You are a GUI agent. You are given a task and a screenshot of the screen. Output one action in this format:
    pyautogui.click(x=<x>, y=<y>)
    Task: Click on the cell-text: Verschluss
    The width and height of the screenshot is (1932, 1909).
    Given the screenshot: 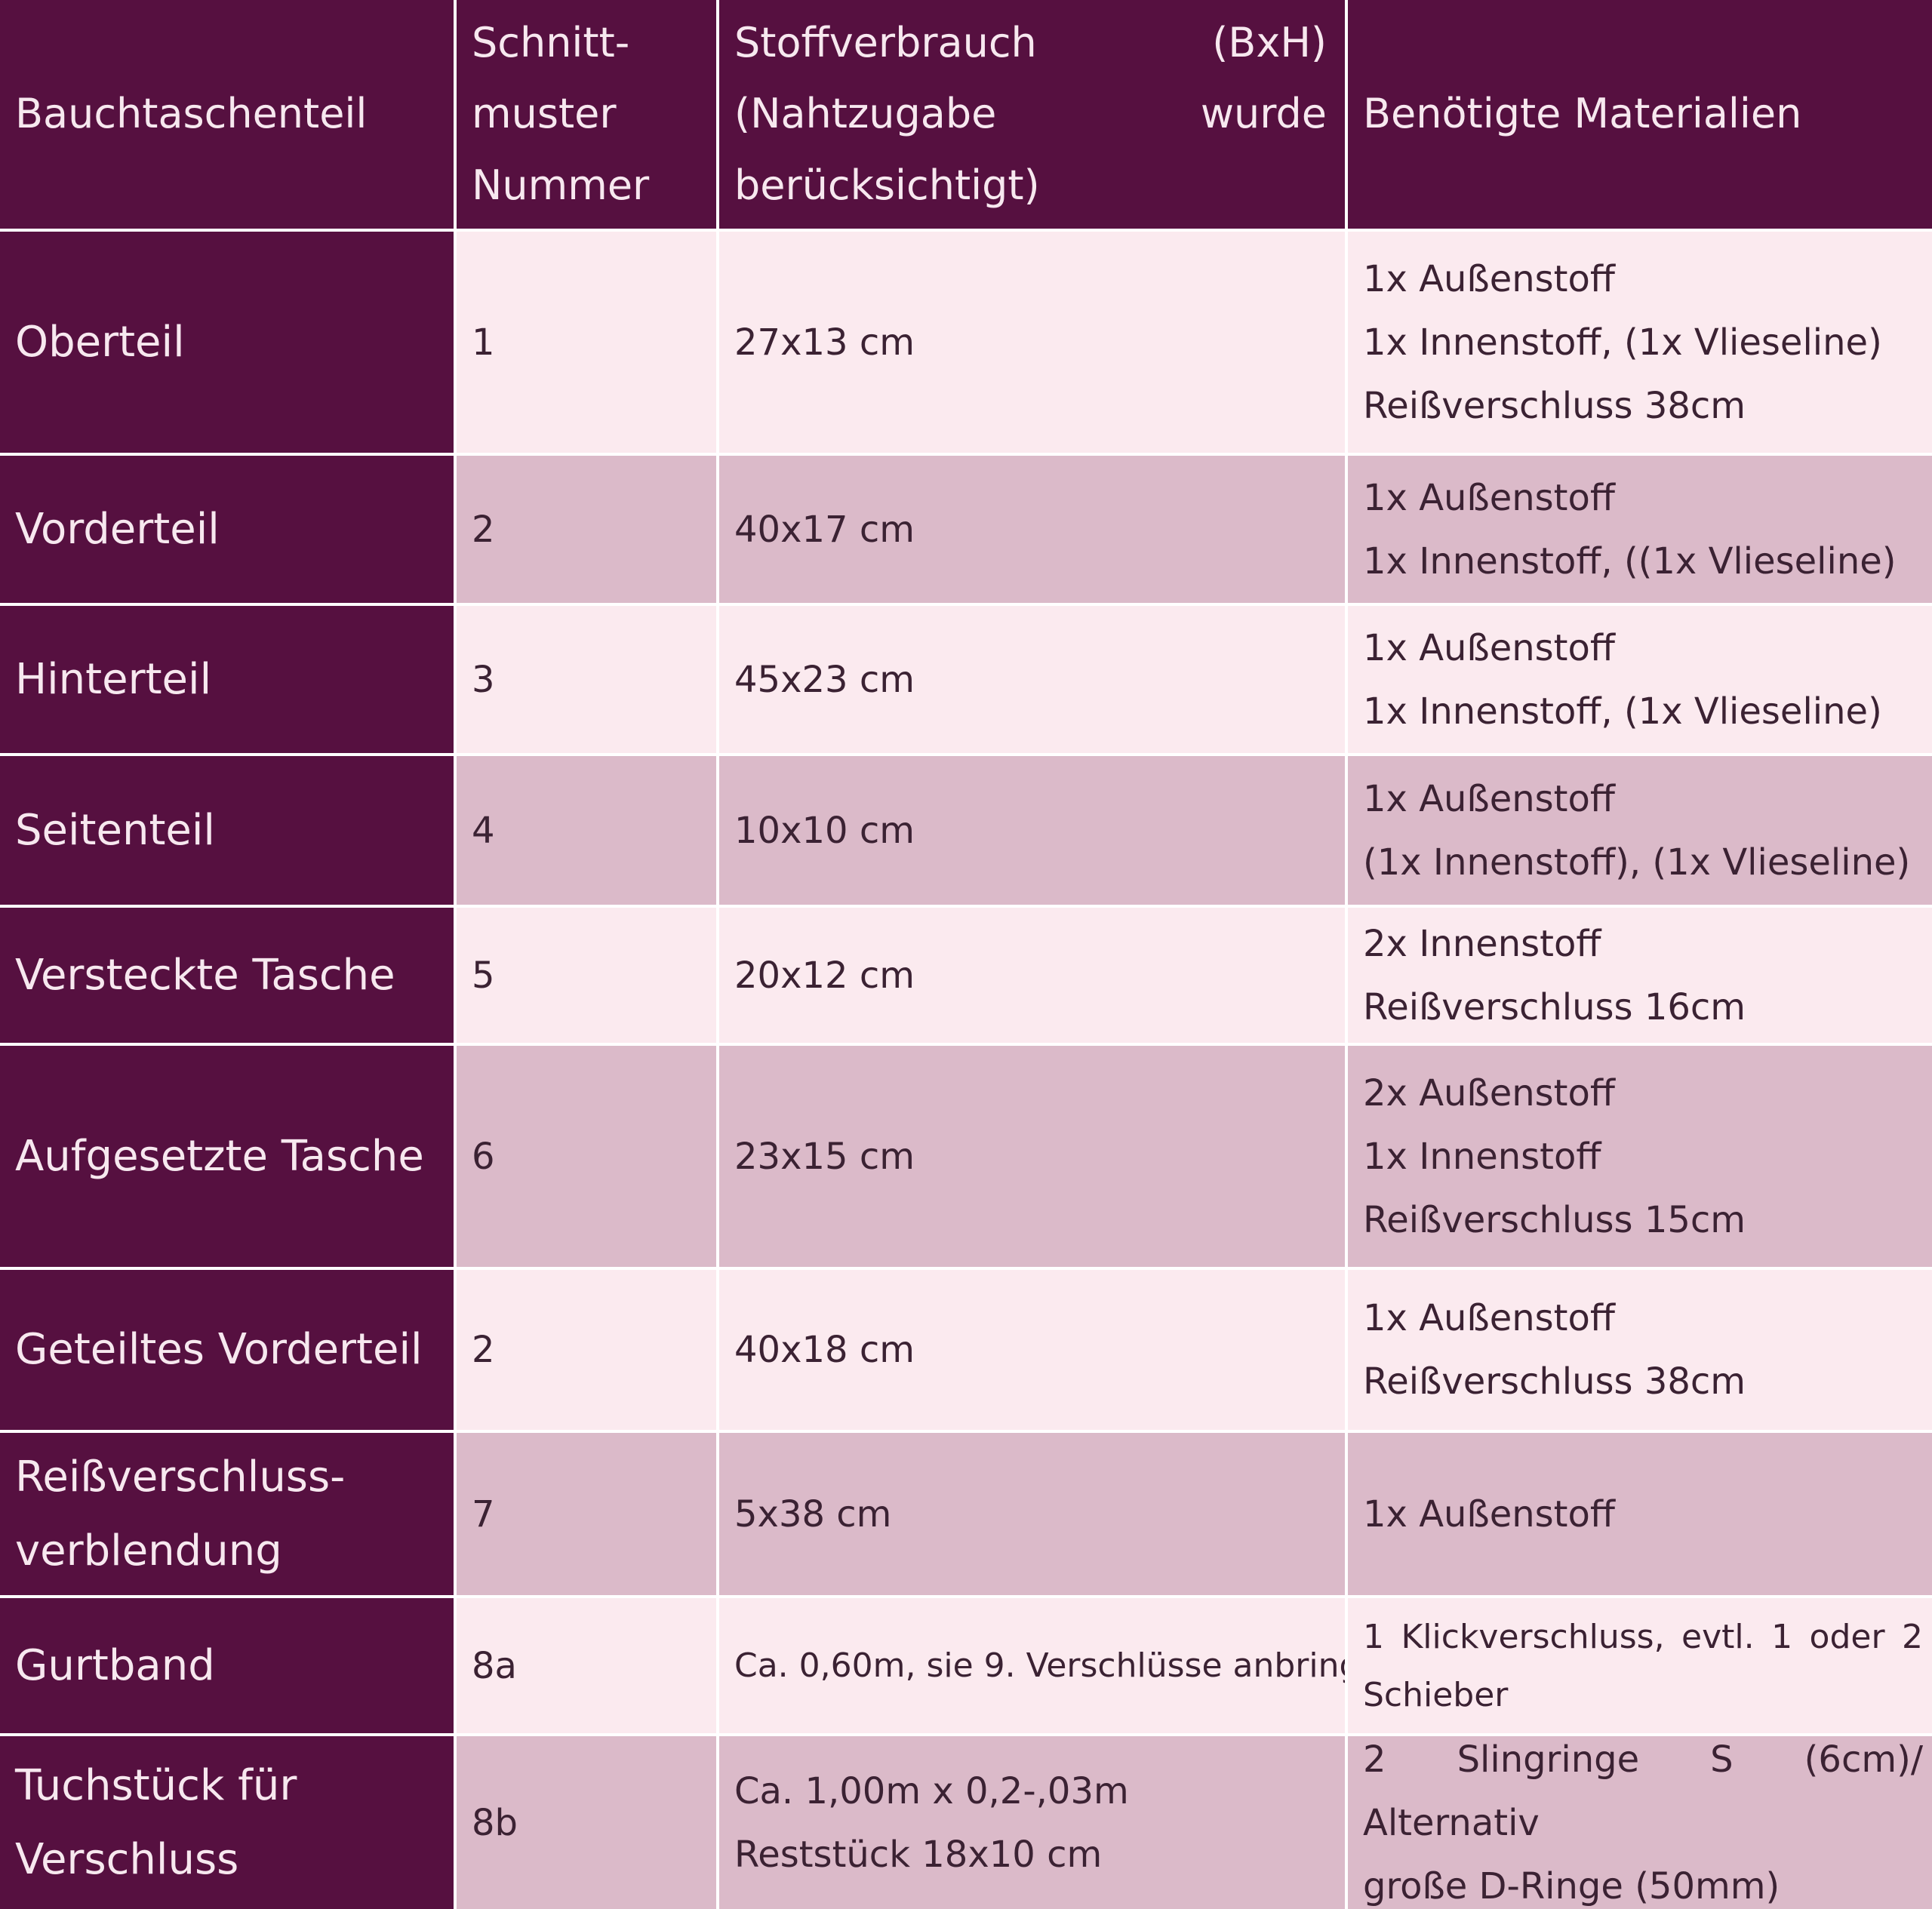 What is the action you would take?
    pyautogui.click(x=225, y=1860)
    